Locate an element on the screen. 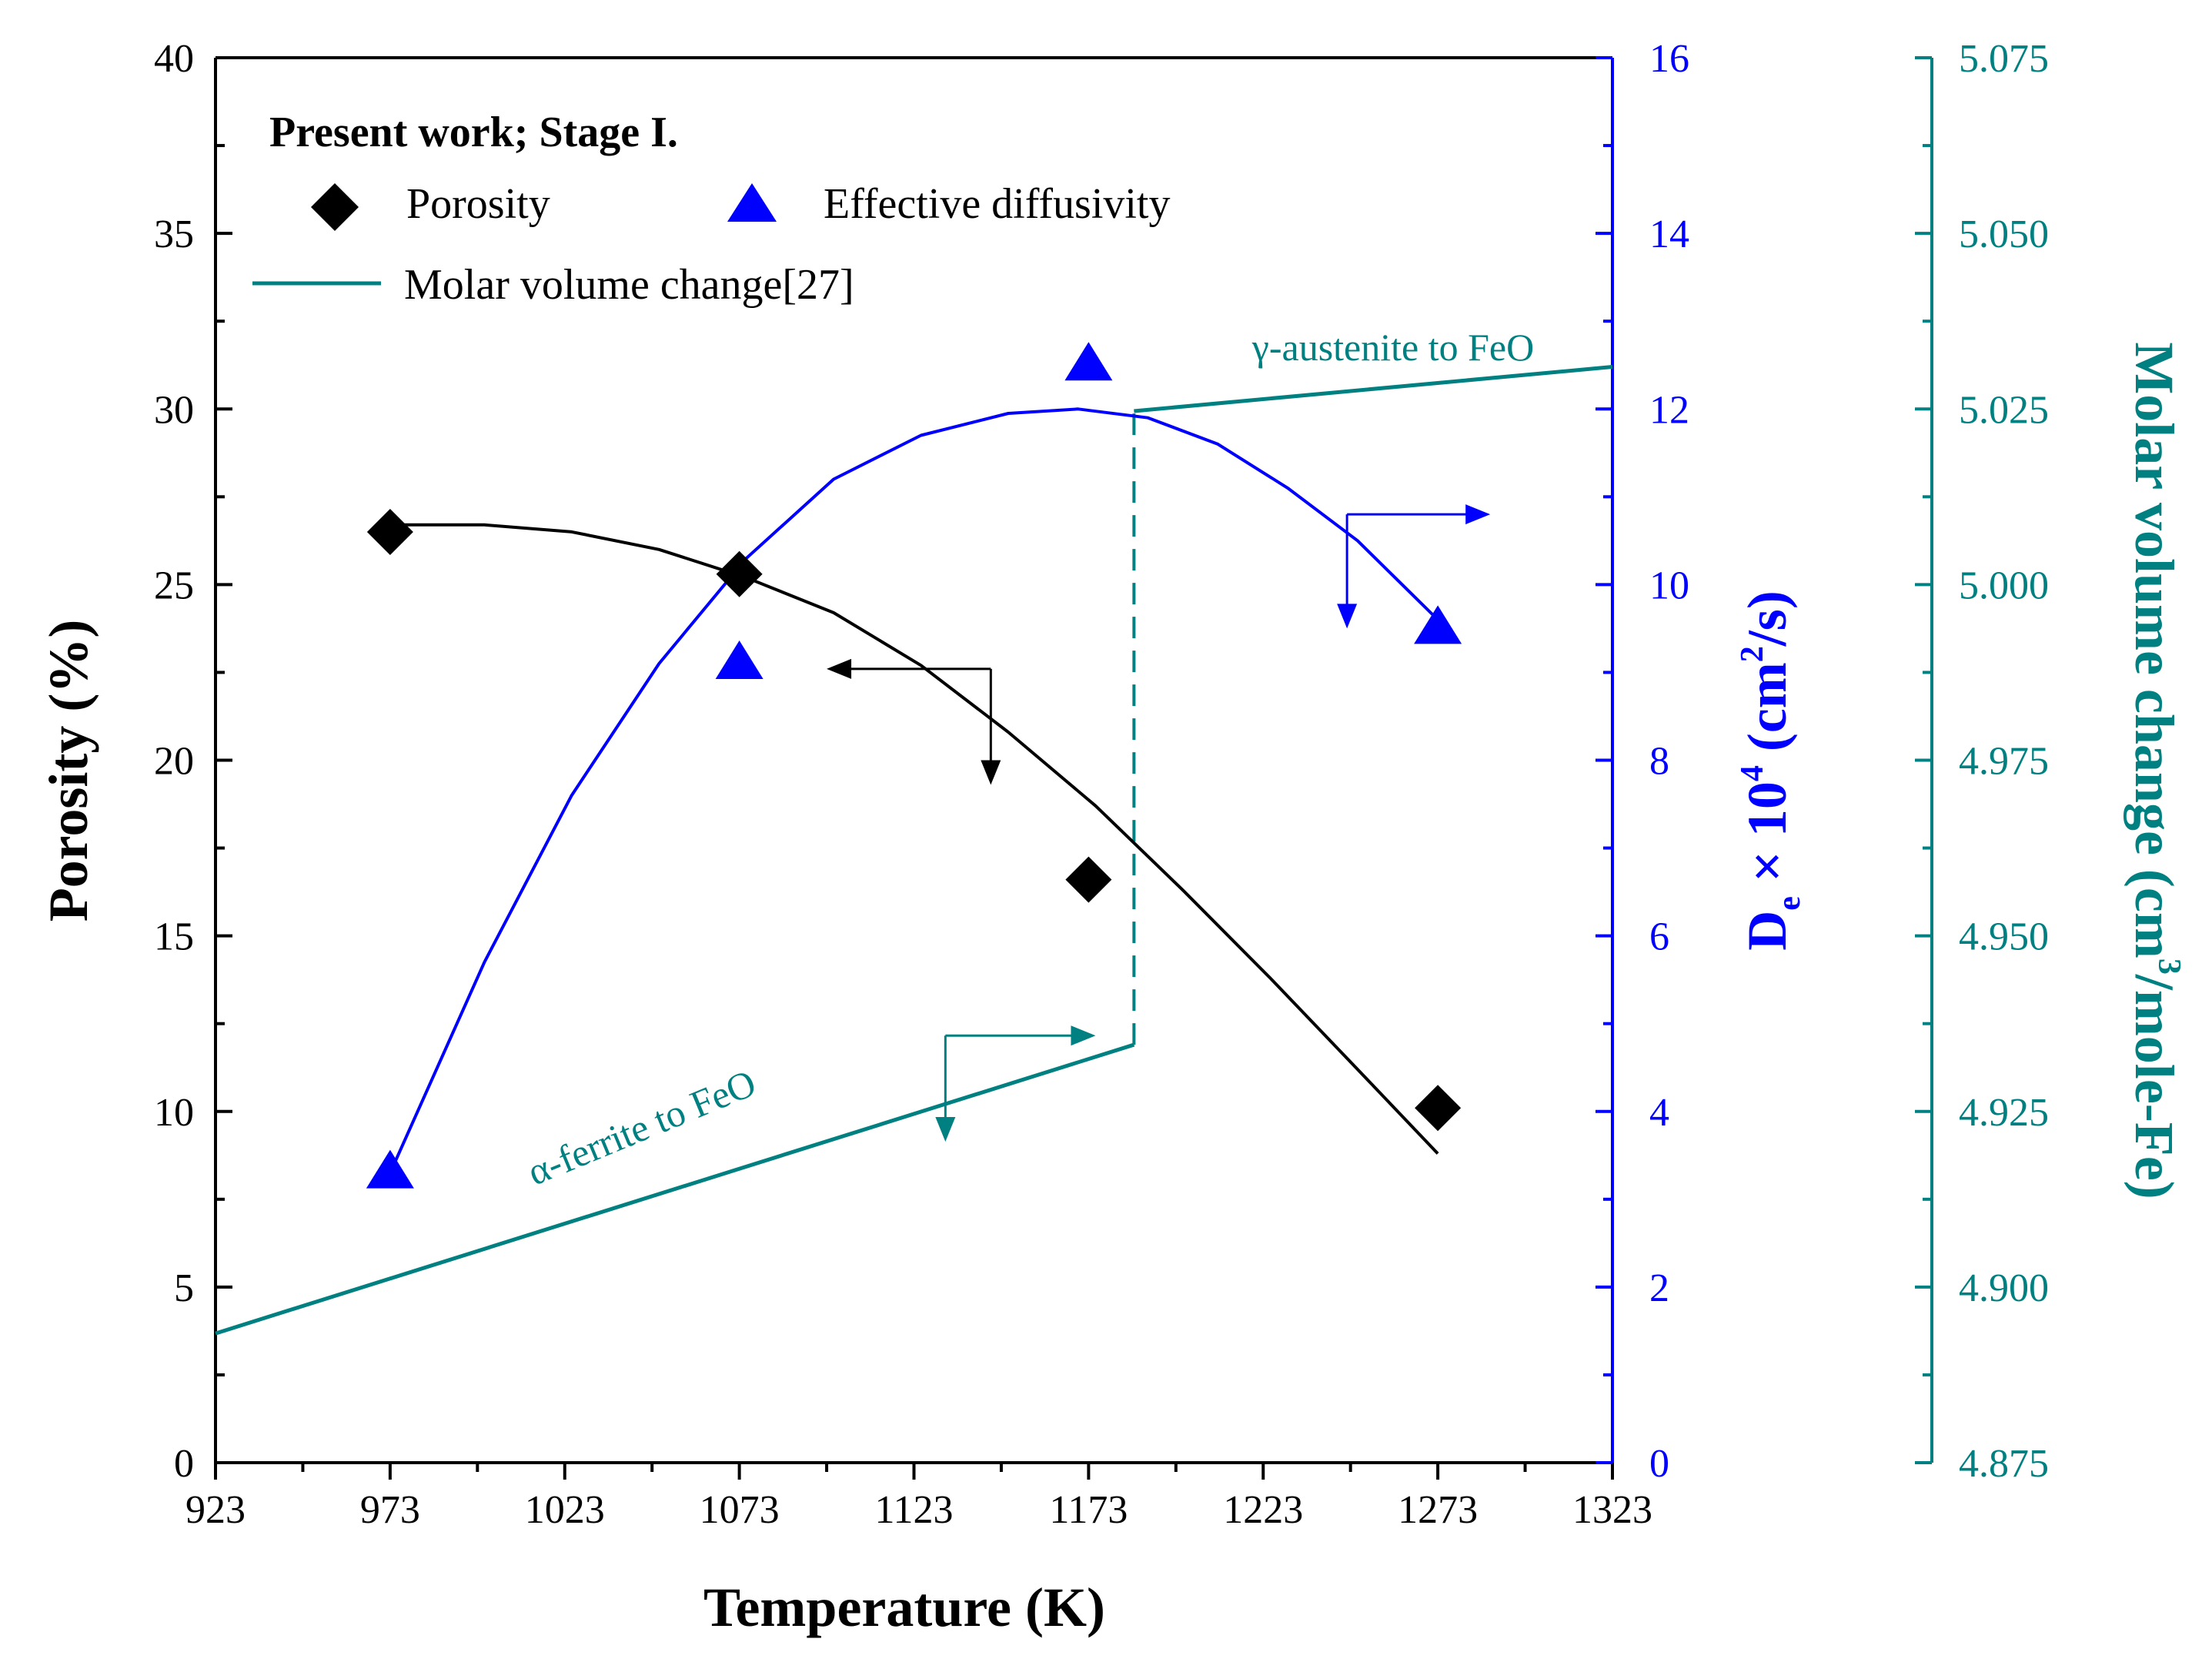 This screenshot has height=1669, width=2212. gamma-austenite-label: γ-austenite to FeO is located at coordinates (1392, 347).